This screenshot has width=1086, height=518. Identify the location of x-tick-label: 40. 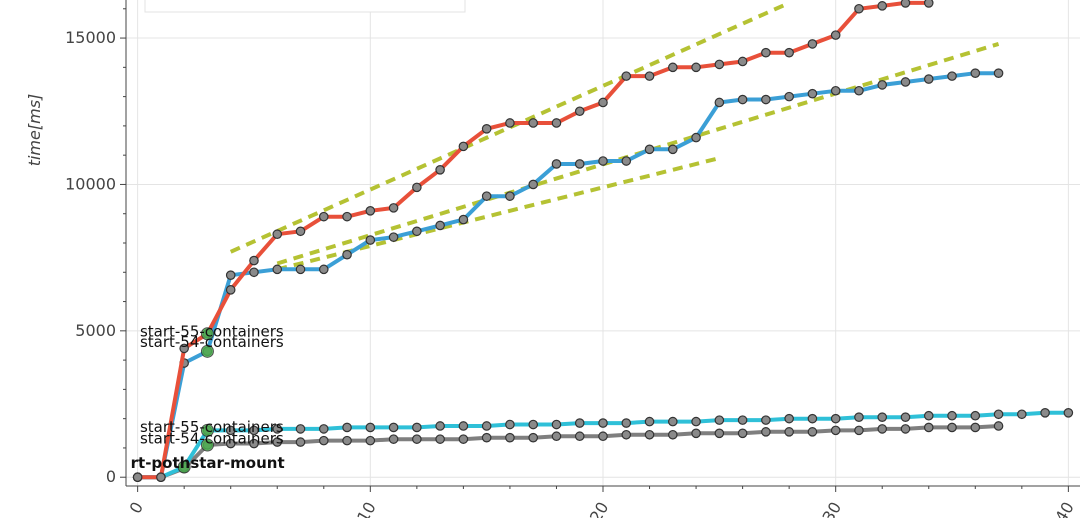
(1064, 508).